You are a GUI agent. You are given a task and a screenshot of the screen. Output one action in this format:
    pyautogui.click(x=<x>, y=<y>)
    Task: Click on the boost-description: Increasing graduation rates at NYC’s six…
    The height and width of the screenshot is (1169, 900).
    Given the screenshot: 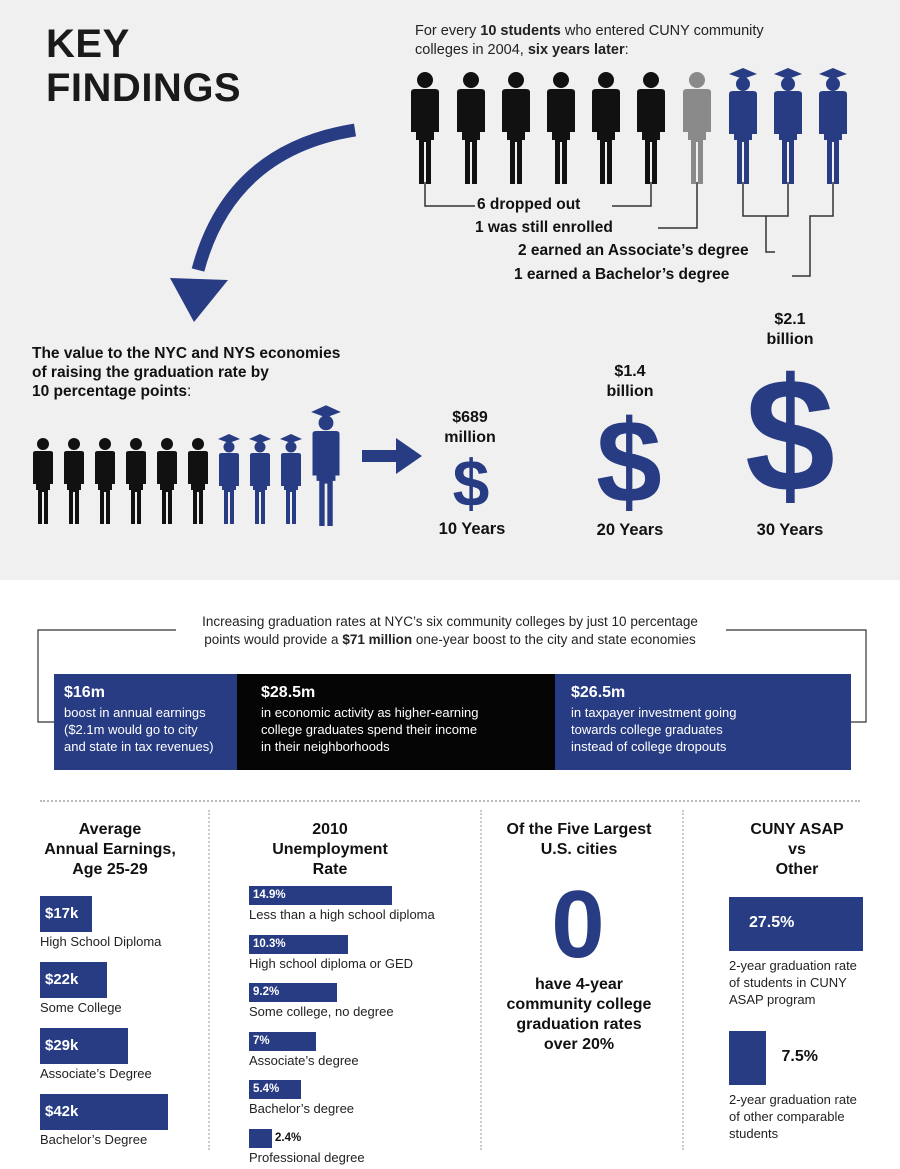 What is the action you would take?
    pyautogui.click(x=450, y=630)
    